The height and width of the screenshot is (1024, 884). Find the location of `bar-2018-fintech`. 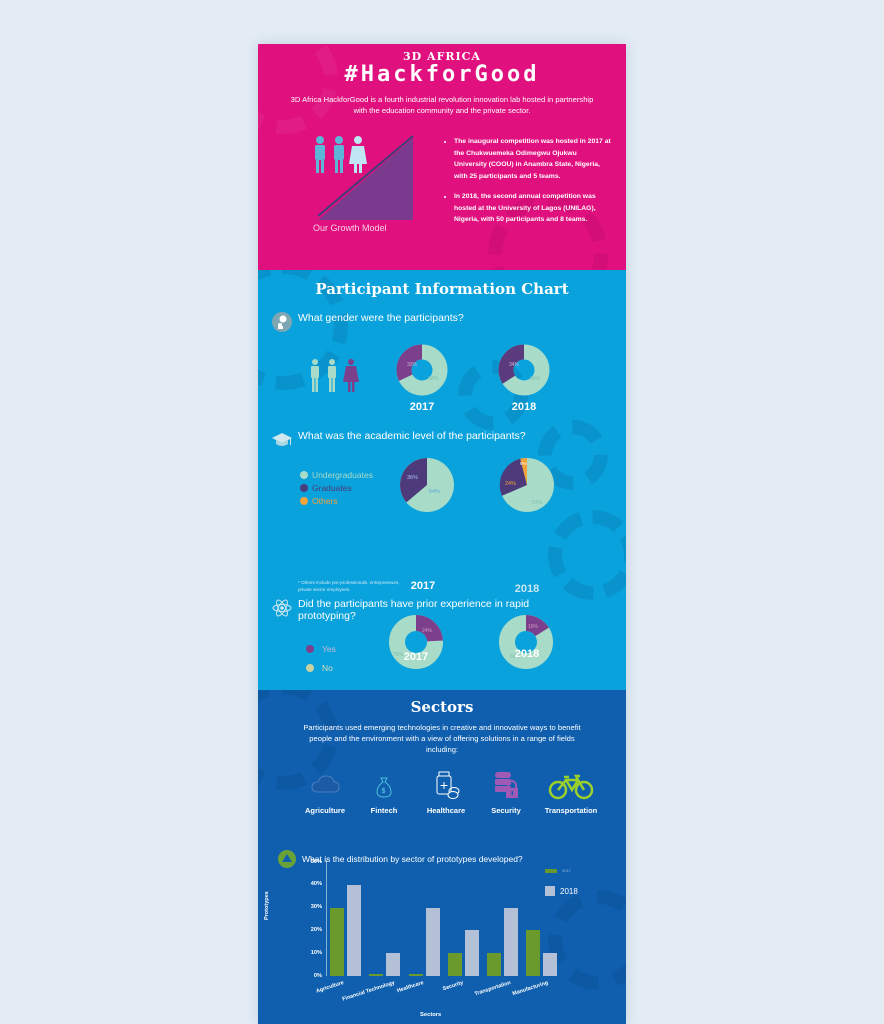

bar-2018-fintech is located at coordinates (393, 964).